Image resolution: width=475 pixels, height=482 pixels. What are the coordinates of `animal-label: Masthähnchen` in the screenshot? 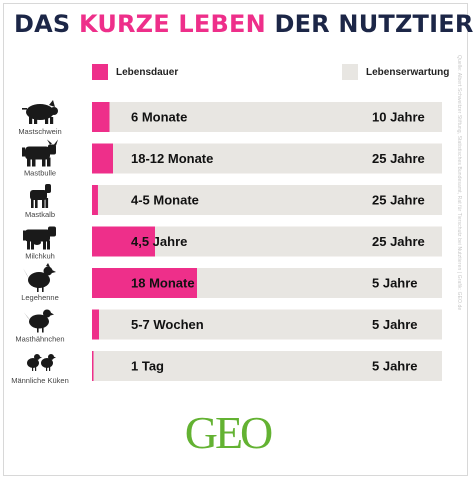 It's located at (39, 339).